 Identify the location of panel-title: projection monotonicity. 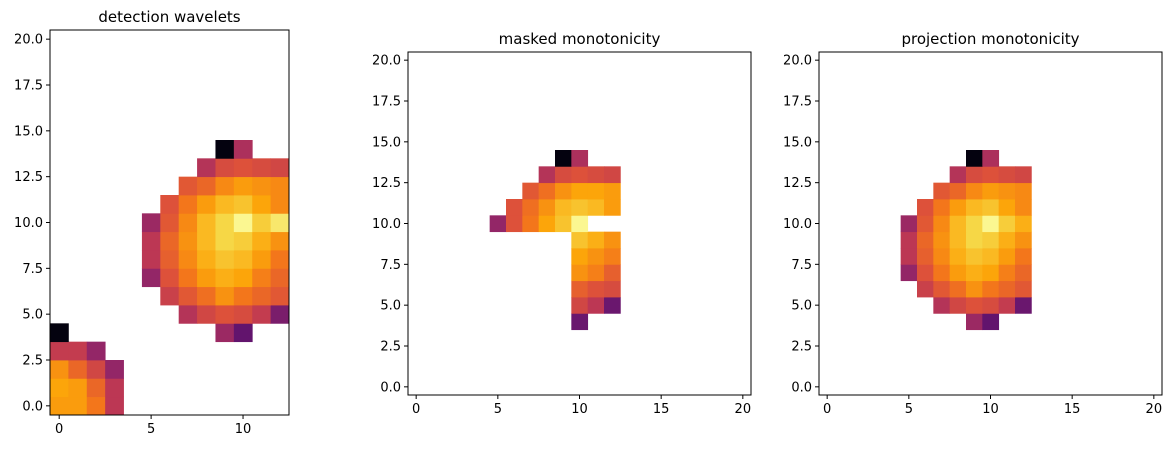
(990, 39).